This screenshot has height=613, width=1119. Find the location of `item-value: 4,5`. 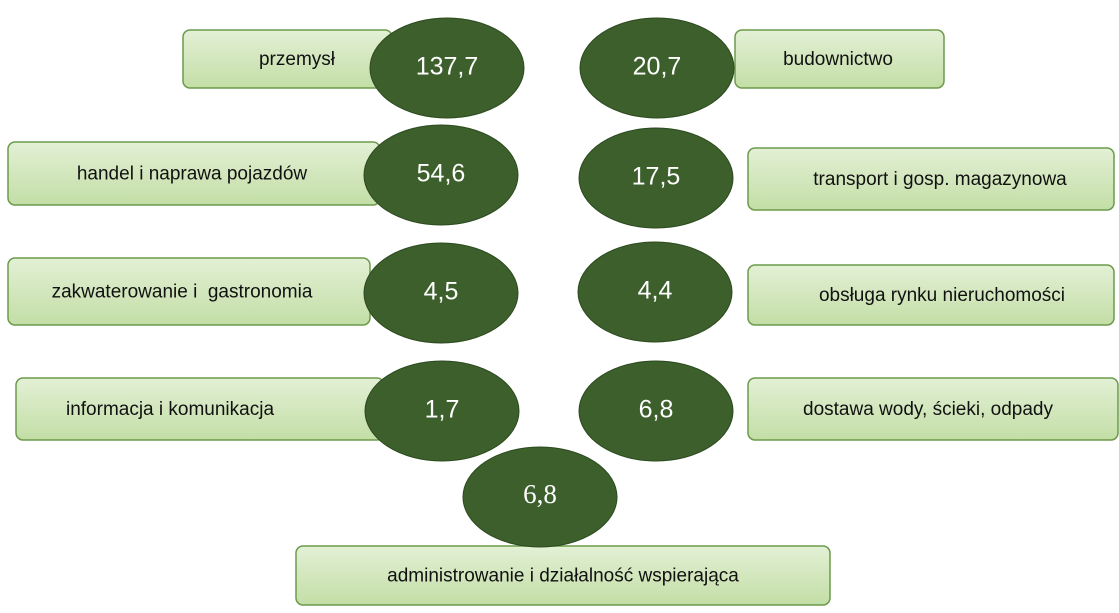

item-value: 4,5 is located at coordinates (441, 292).